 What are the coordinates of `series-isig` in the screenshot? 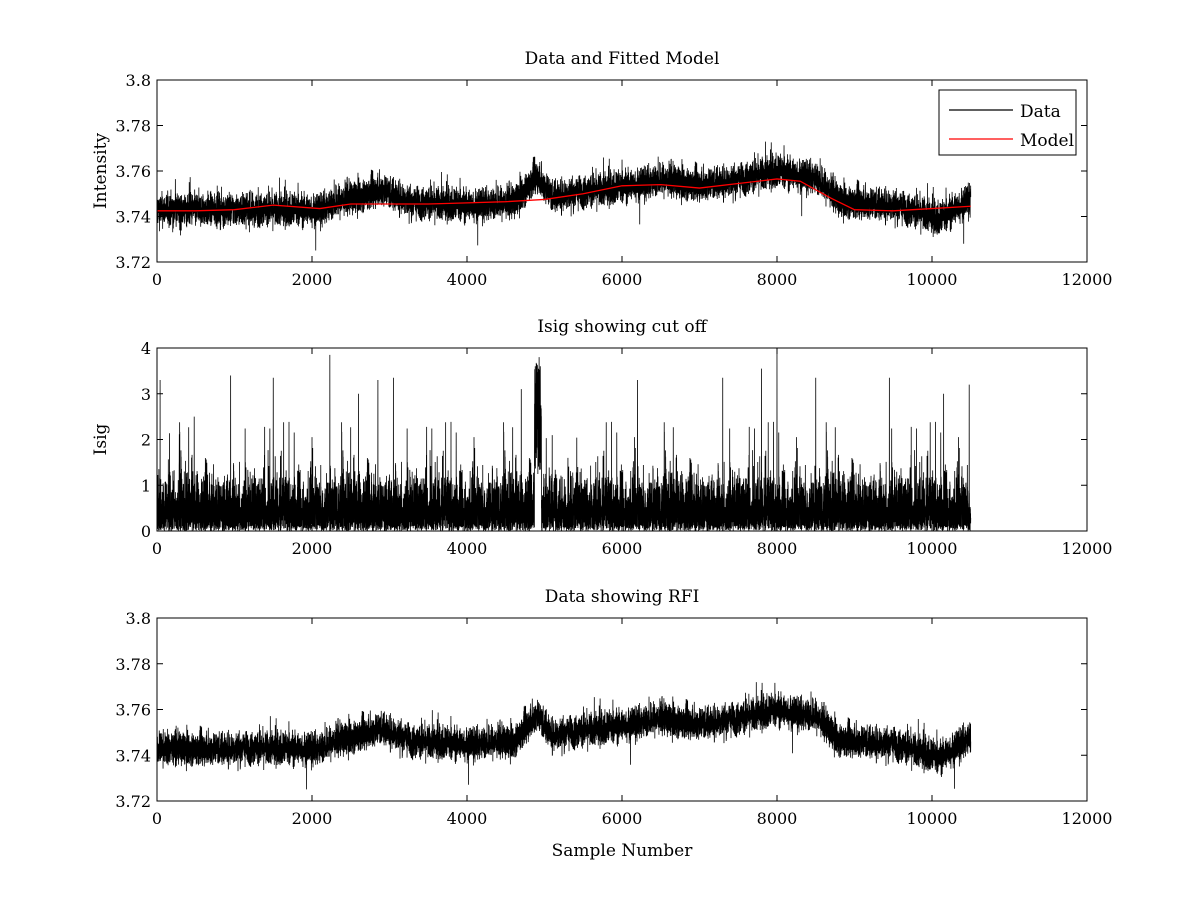 It's located at (564, 441).